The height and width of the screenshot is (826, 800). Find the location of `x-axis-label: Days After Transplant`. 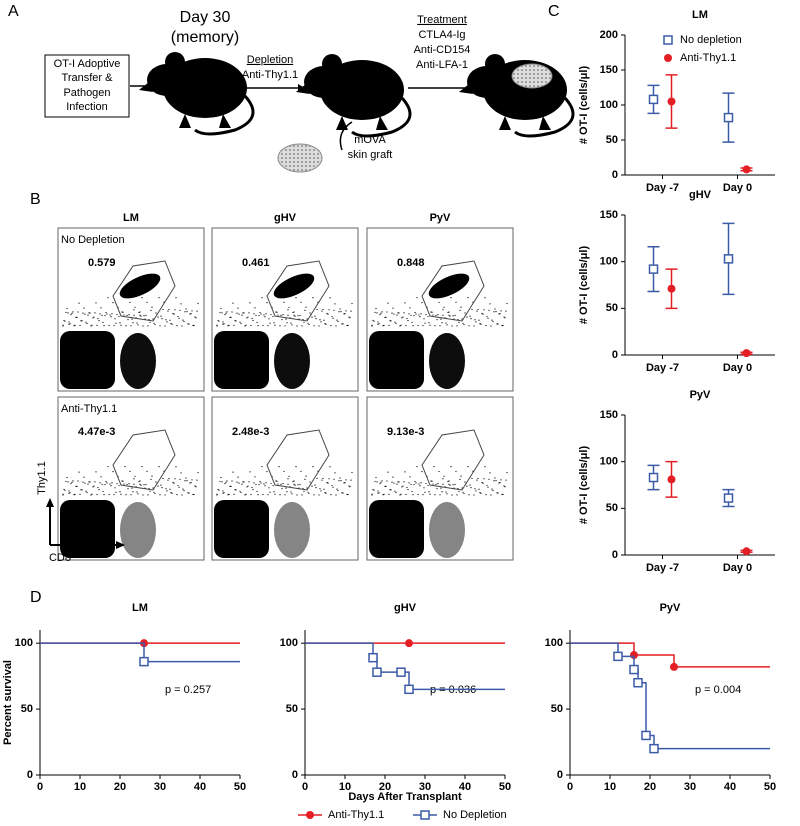

x-axis-label: Days After Transplant is located at coordinates (405, 797).